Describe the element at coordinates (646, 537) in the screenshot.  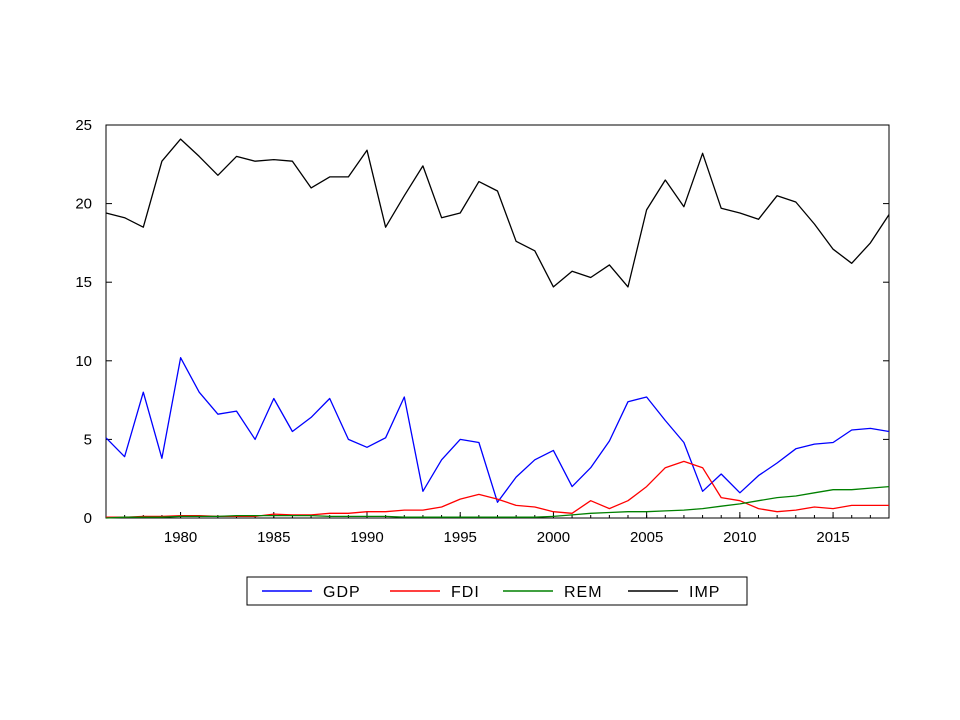
I see `x-tick-label: 2005` at that location.